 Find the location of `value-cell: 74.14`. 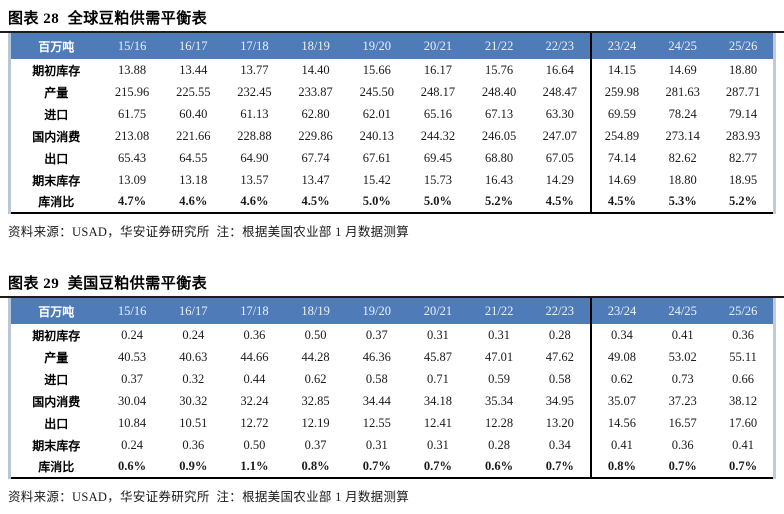

value-cell: 74.14 is located at coordinates (621, 158).